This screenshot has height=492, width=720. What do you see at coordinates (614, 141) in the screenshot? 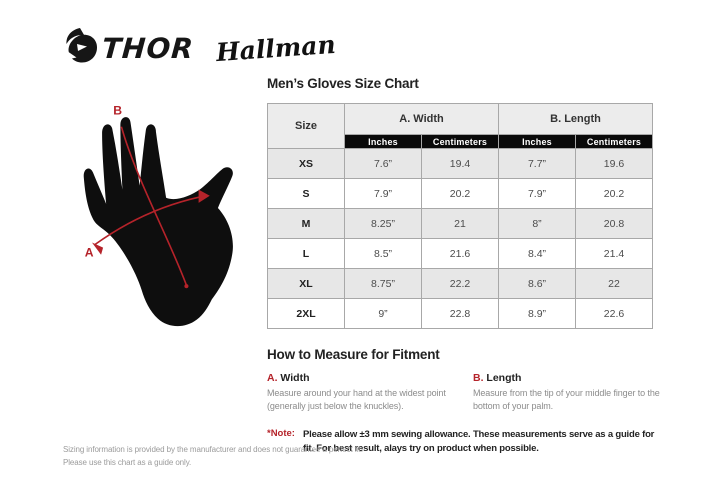
I see `header-length-cm: Centimeters` at bounding box center [614, 141].